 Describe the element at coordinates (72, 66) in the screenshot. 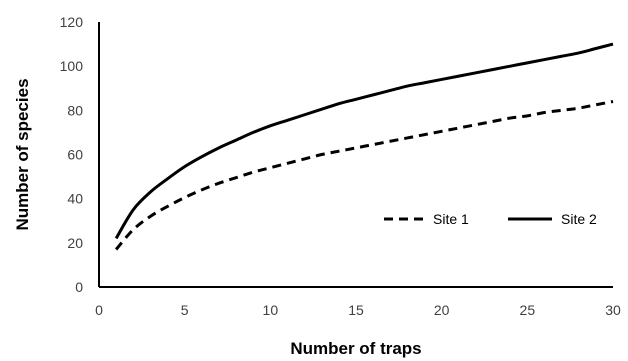

I see `y-tick-label: 100` at that location.